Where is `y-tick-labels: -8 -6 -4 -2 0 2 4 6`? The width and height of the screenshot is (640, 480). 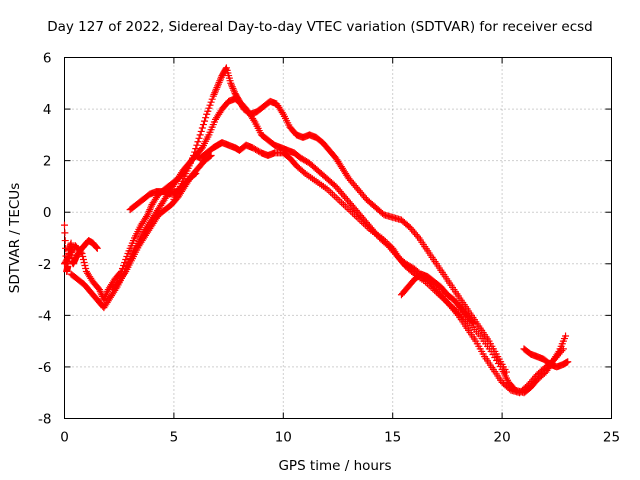 y-tick-labels: -8 -6 -4 -2 0 2 4 6 is located at coordinates (44, 239).